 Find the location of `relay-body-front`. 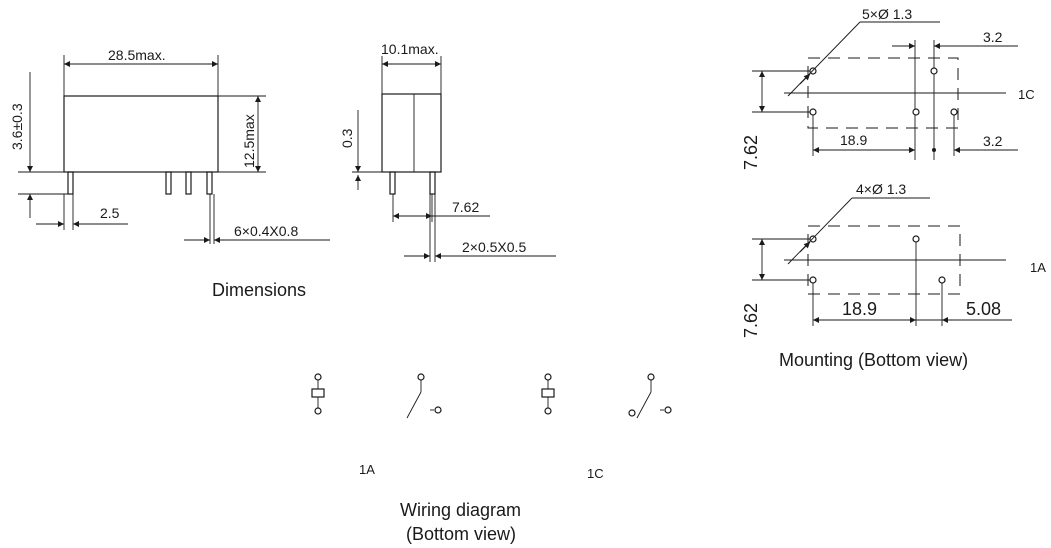

relay-body-front is located at coordinates (141, 134).